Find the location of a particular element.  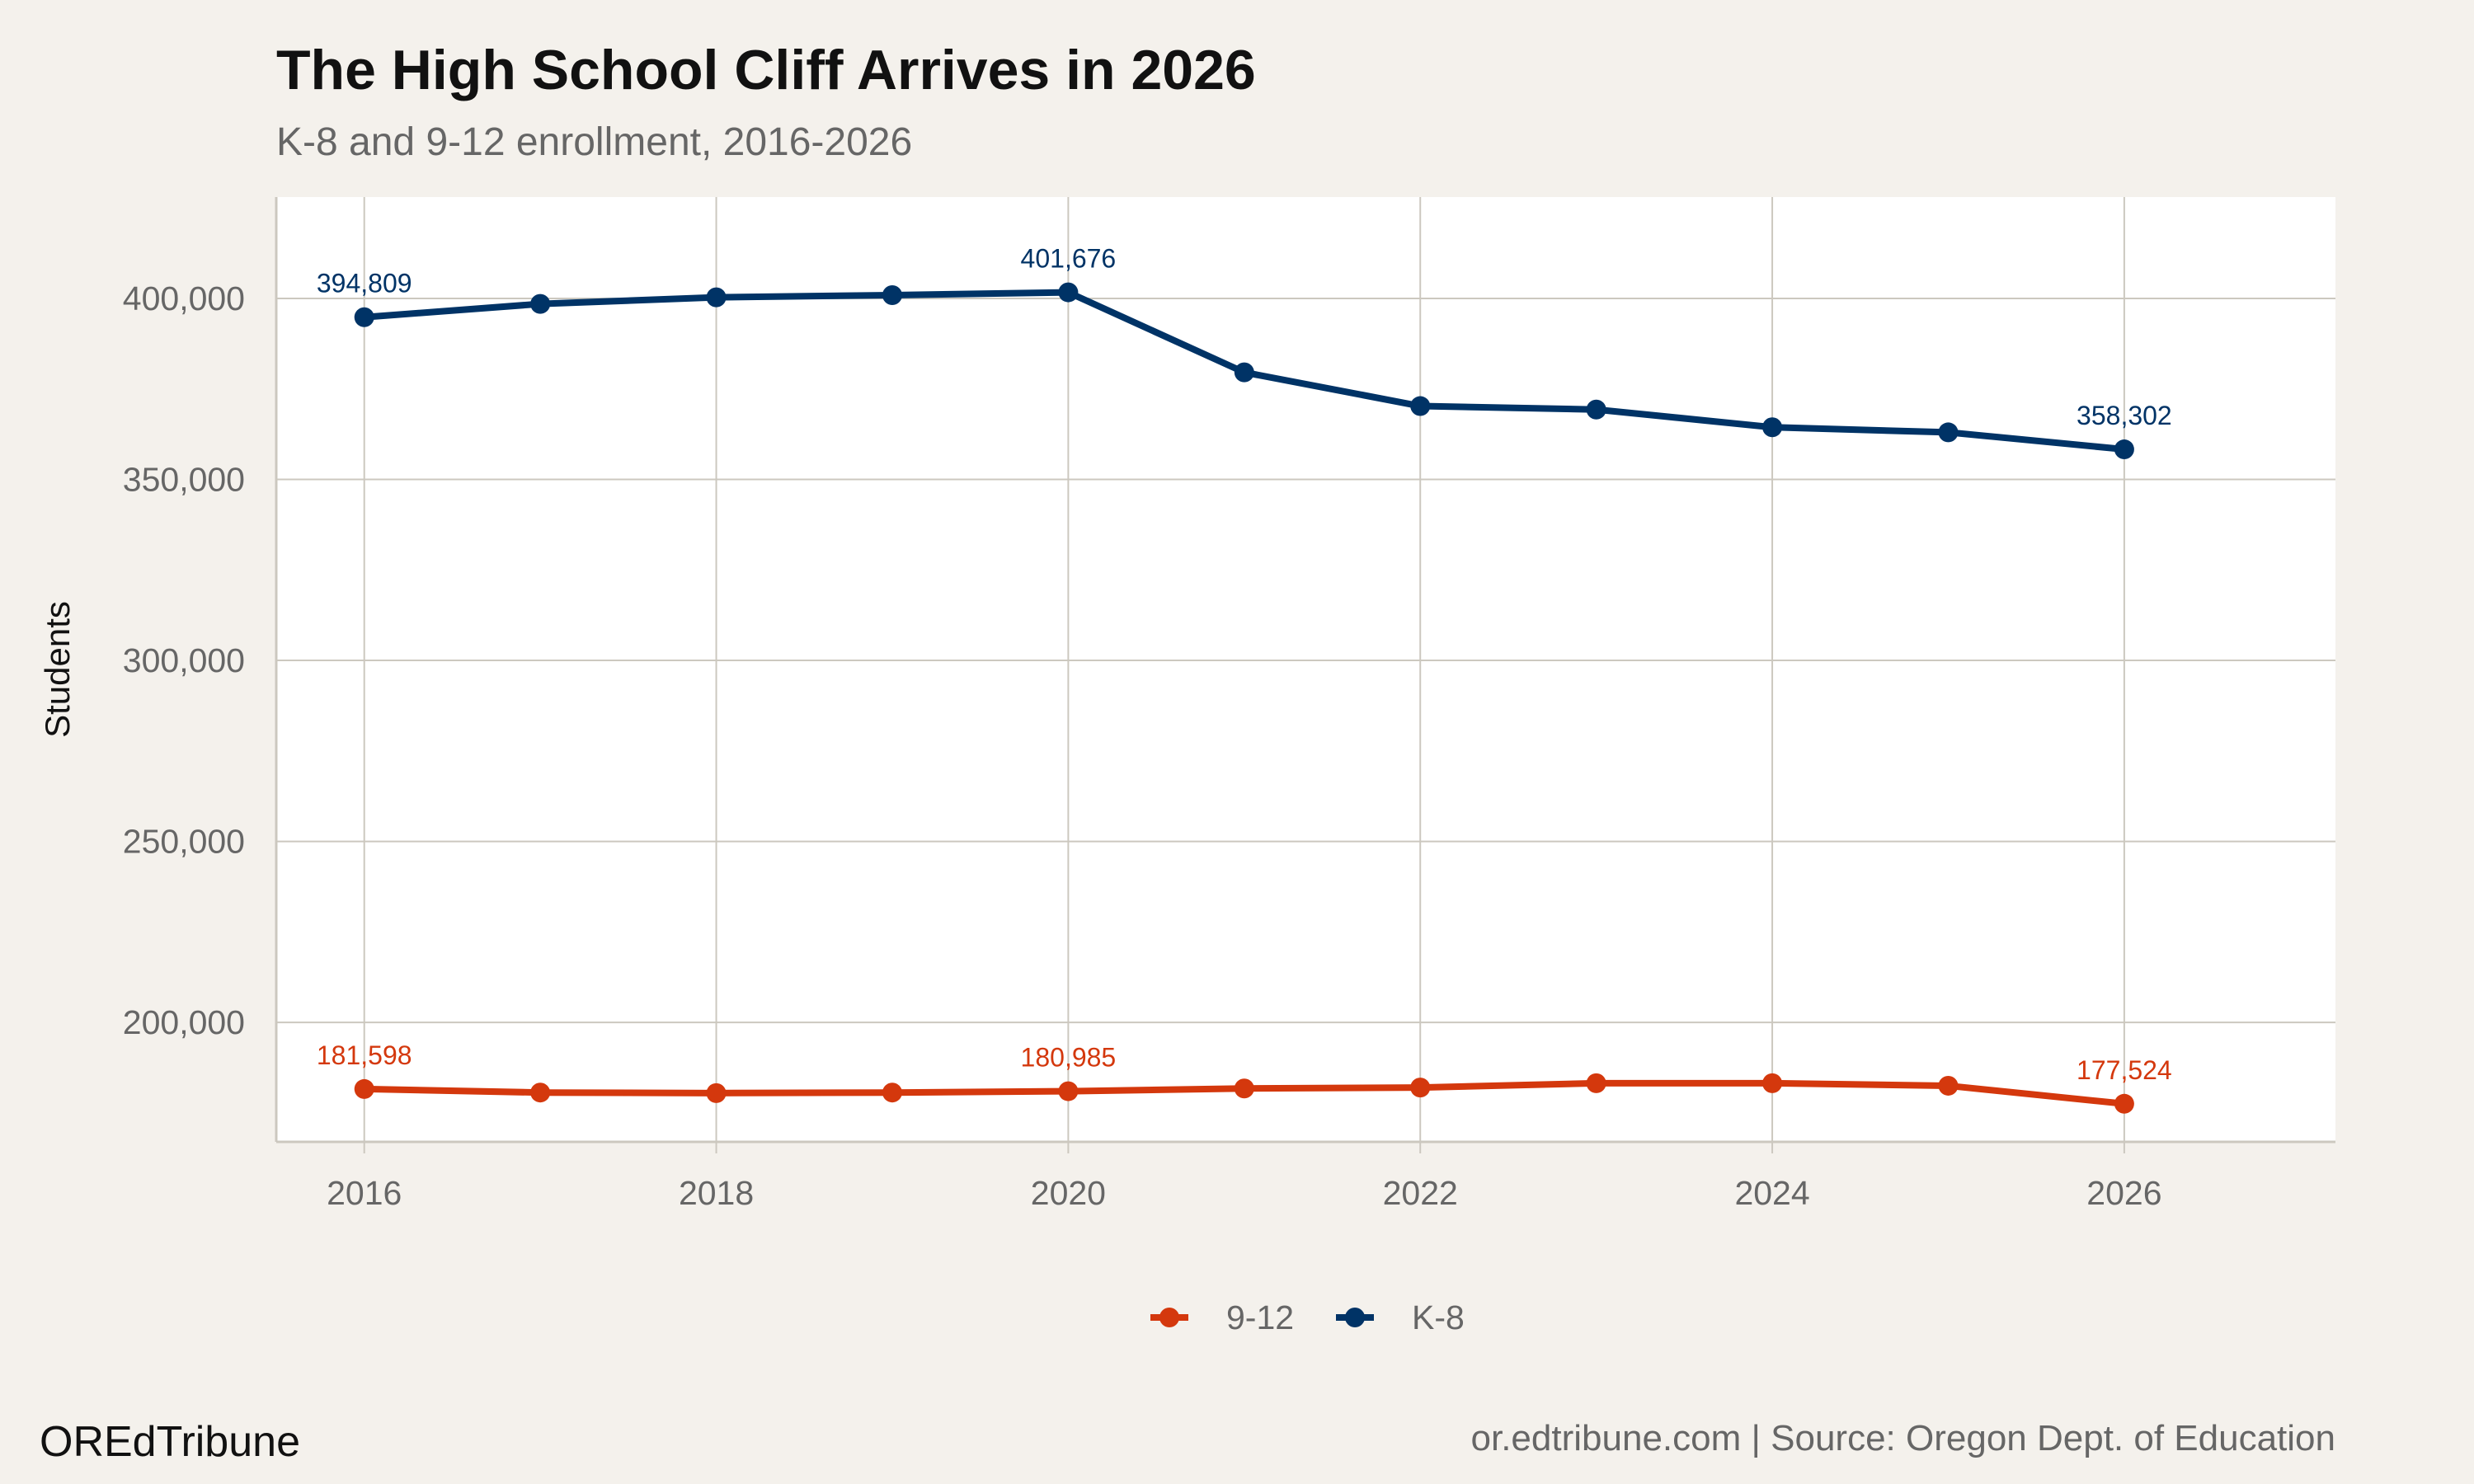

y-tick-label: 250,000 is located at coordinates (184, 842).